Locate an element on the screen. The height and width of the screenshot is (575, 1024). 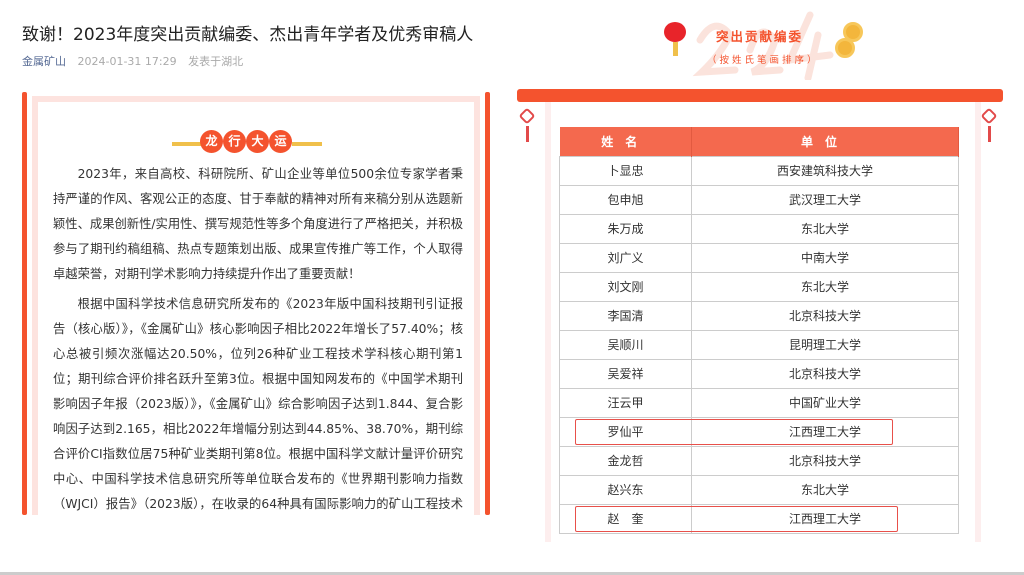
frame-bar-right is located at coordinates (487, 303).